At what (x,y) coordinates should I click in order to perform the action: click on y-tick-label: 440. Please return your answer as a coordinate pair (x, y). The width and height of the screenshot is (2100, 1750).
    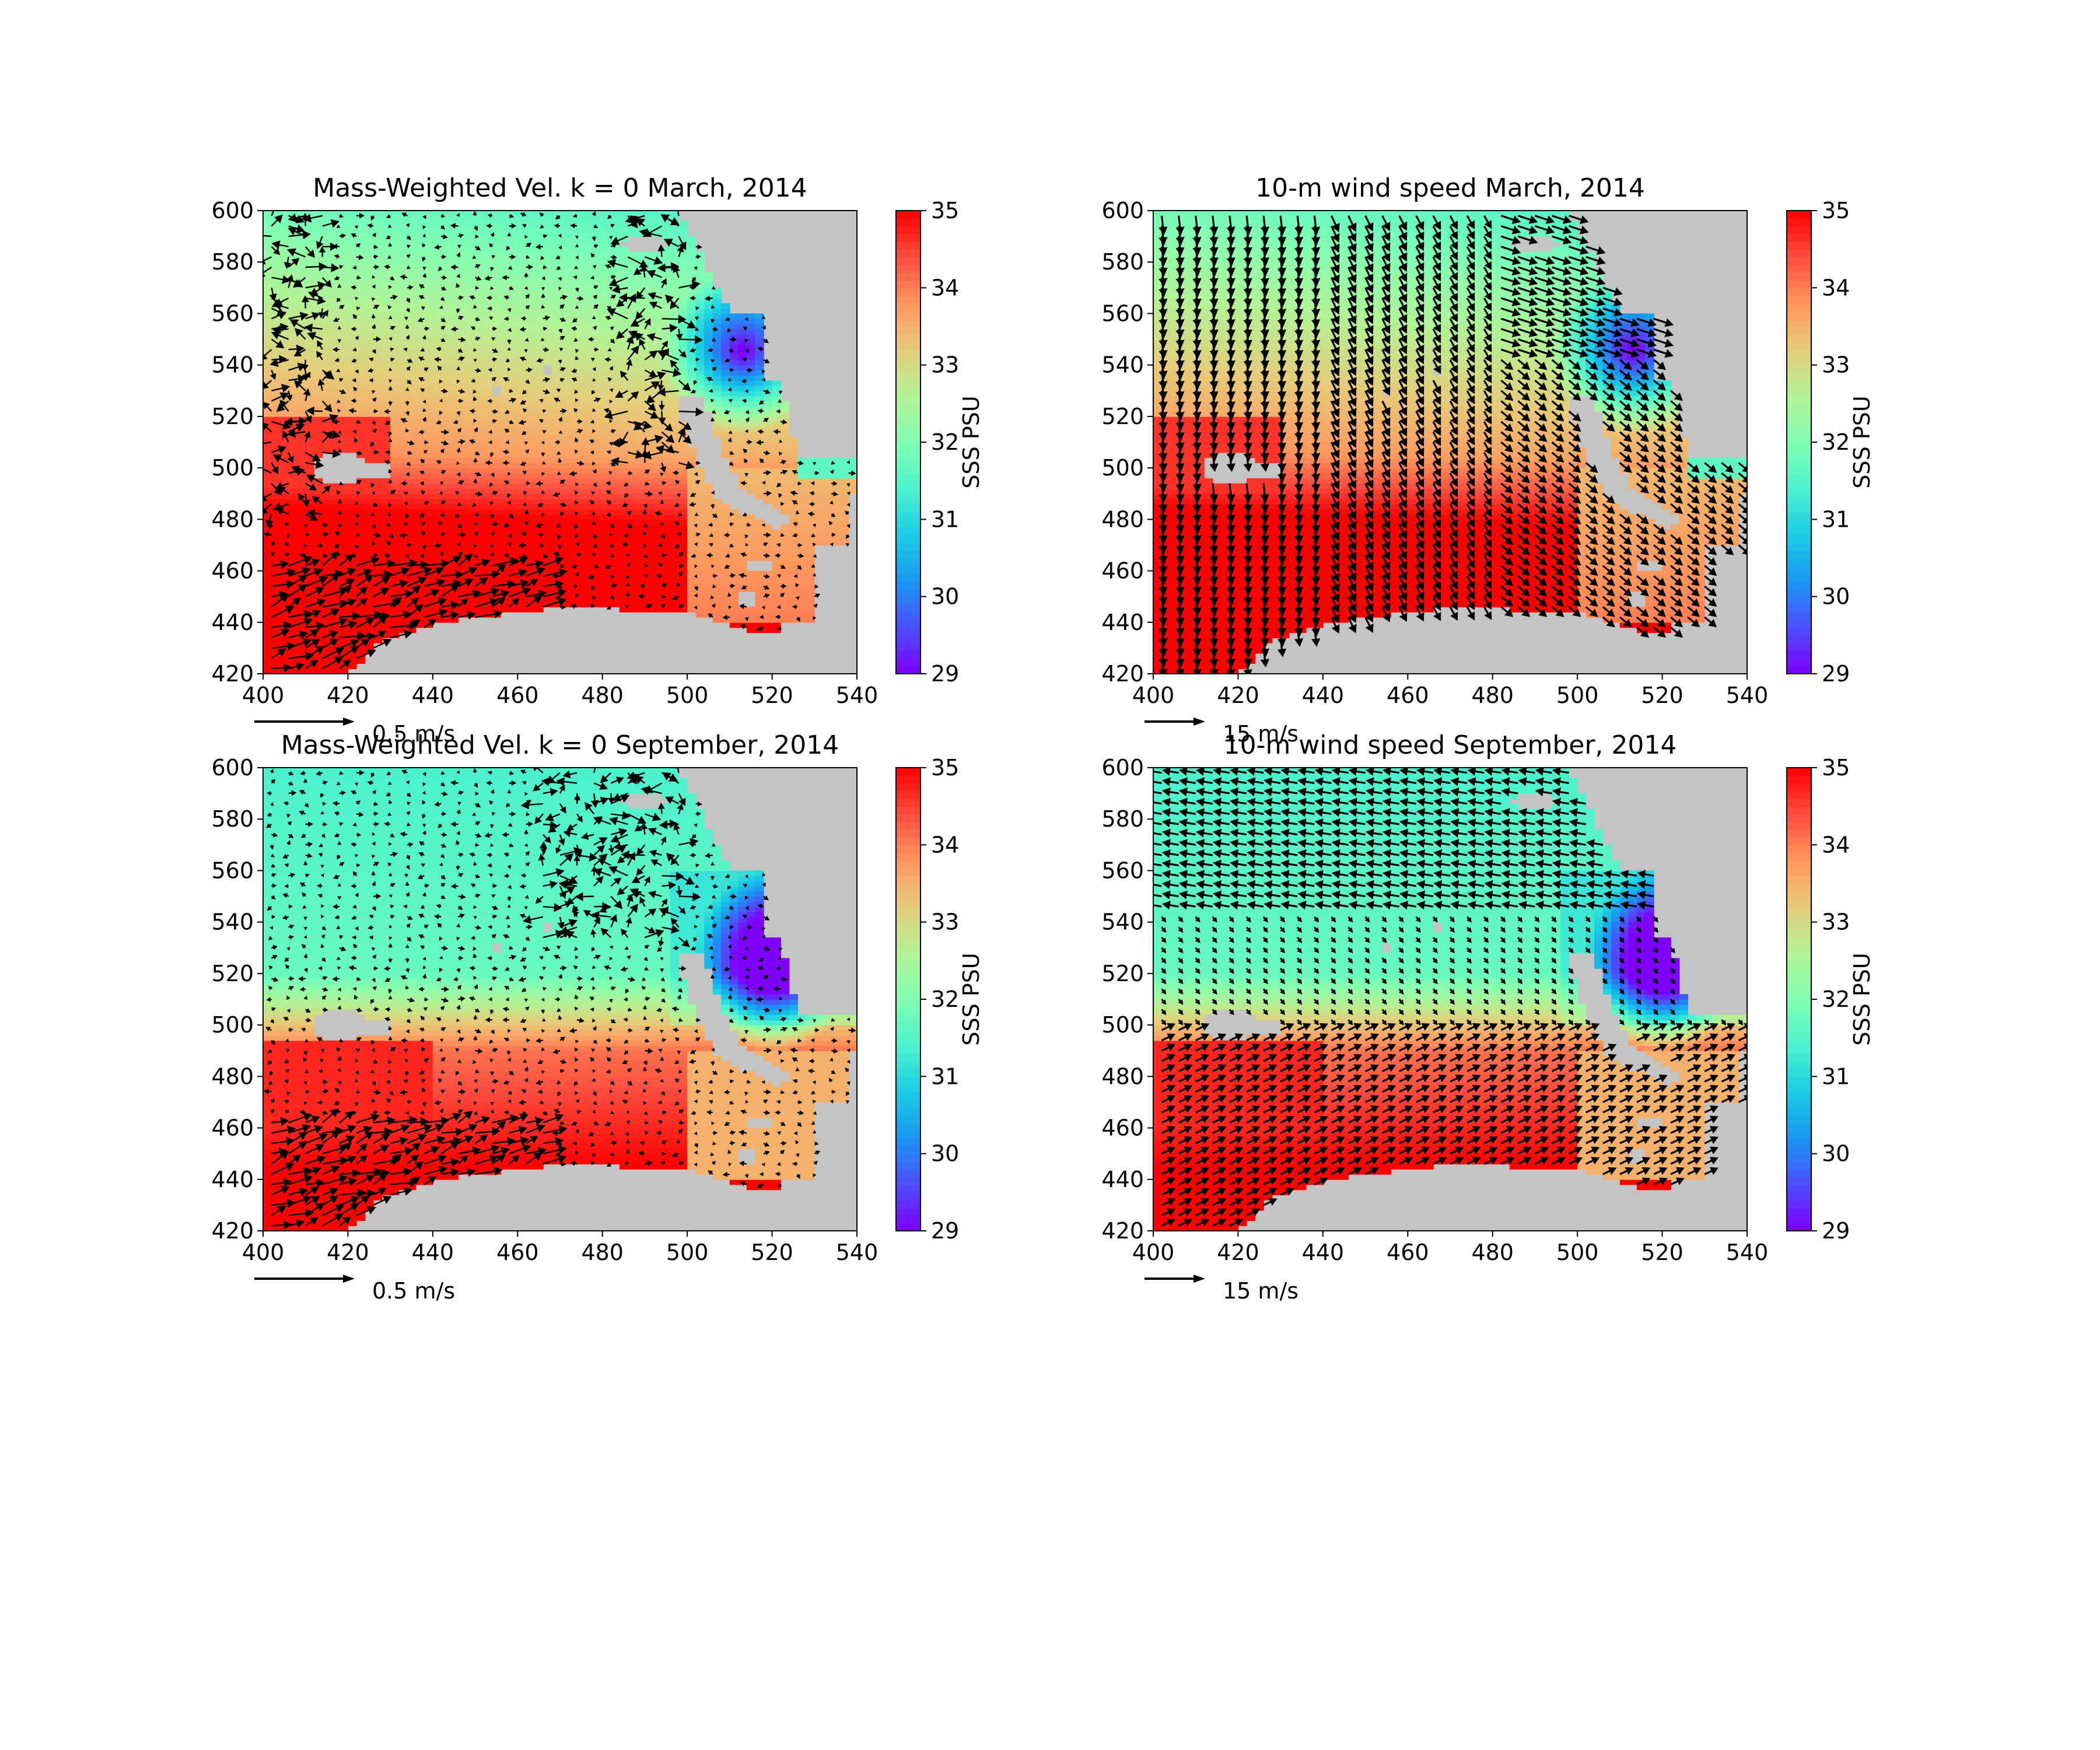
    Looking at the image, I should click on (232, 1179).